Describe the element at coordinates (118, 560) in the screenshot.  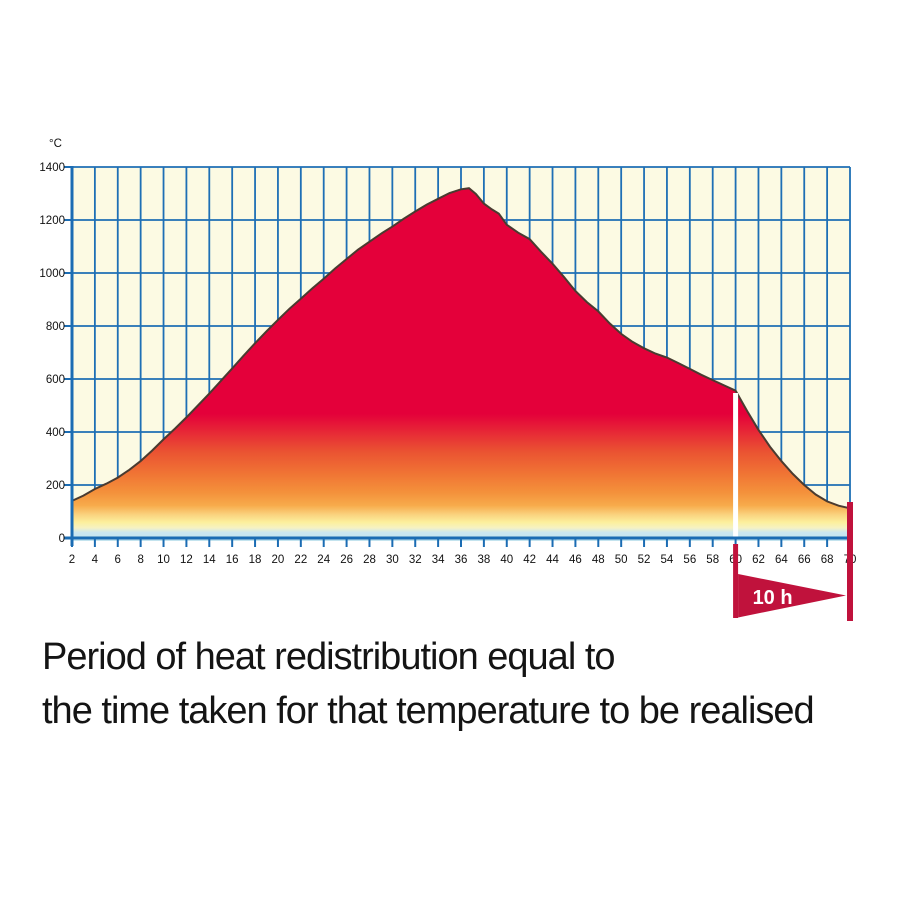
I see `x-tick-label: 6` at that location.